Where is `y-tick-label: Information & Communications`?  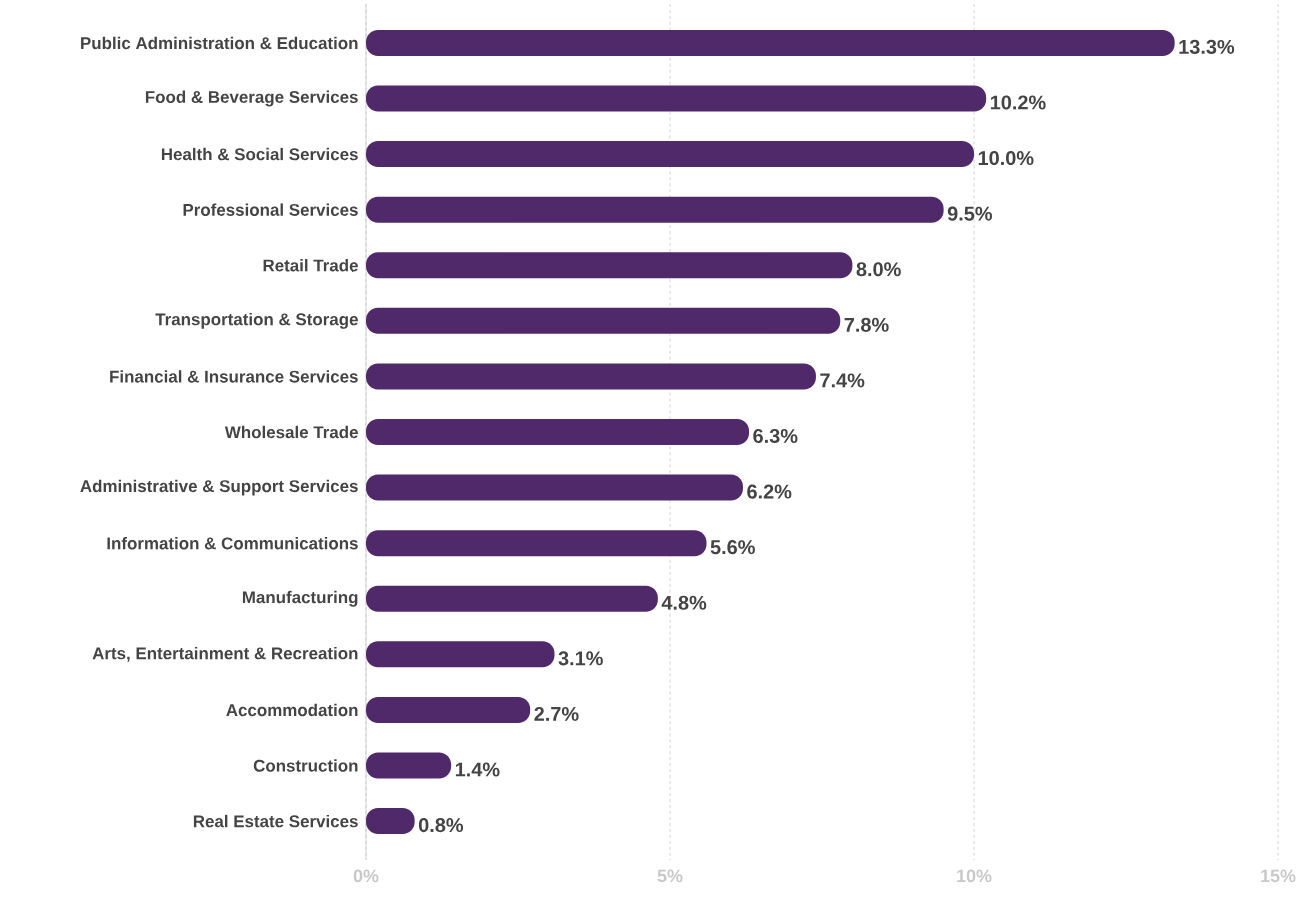
y-tick-label: Information & Communications is located at coordinates (232, 543).